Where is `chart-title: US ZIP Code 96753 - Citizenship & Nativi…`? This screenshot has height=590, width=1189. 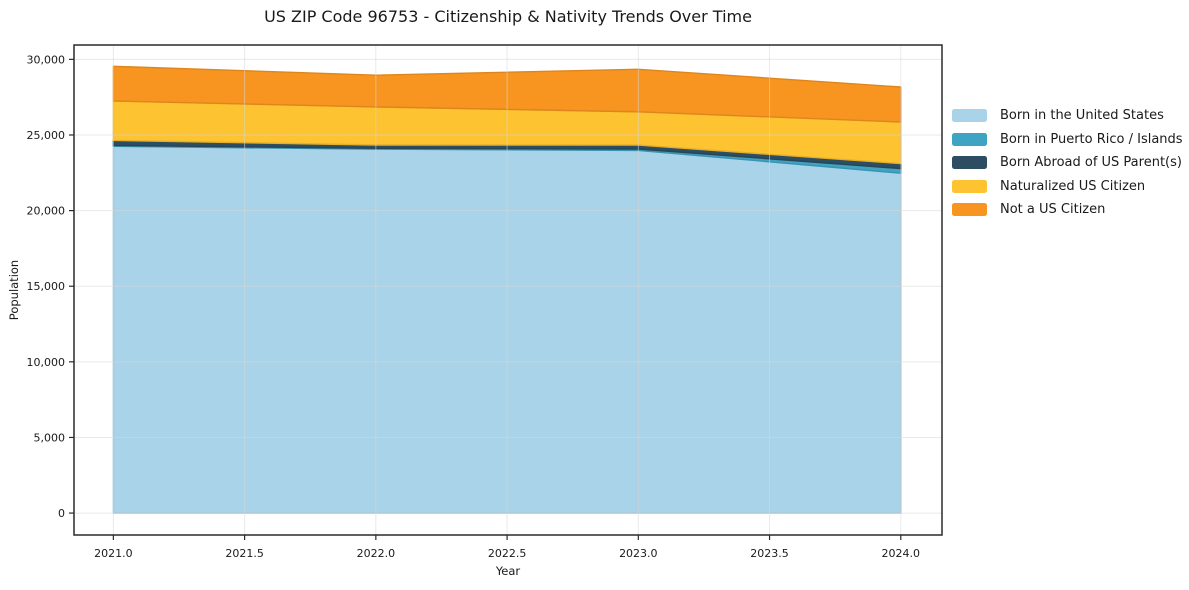 chart-title: US ZIP Code 96753 - Citizenship & Nativi… is located at coordinates (508, 16).